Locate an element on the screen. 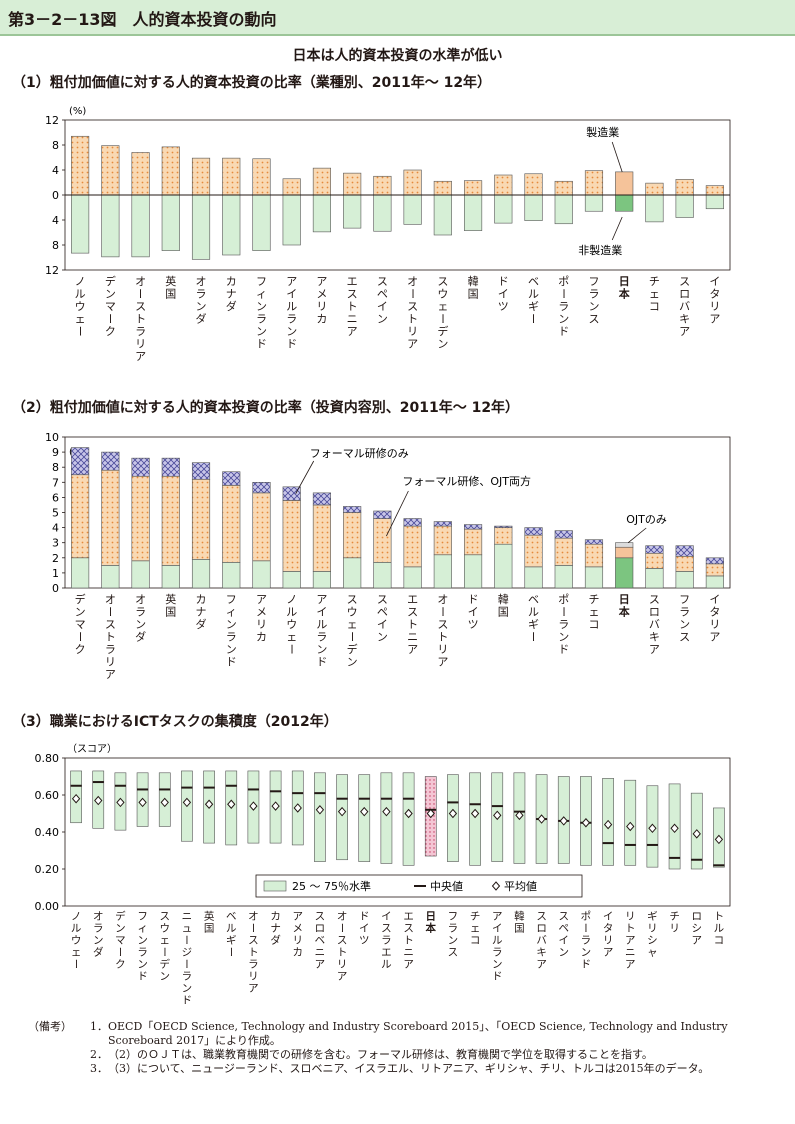 This screenshot has width=795, height=1124. legend-box-label: 25 ～ 75％水準 is located at coordinates (331, 886).